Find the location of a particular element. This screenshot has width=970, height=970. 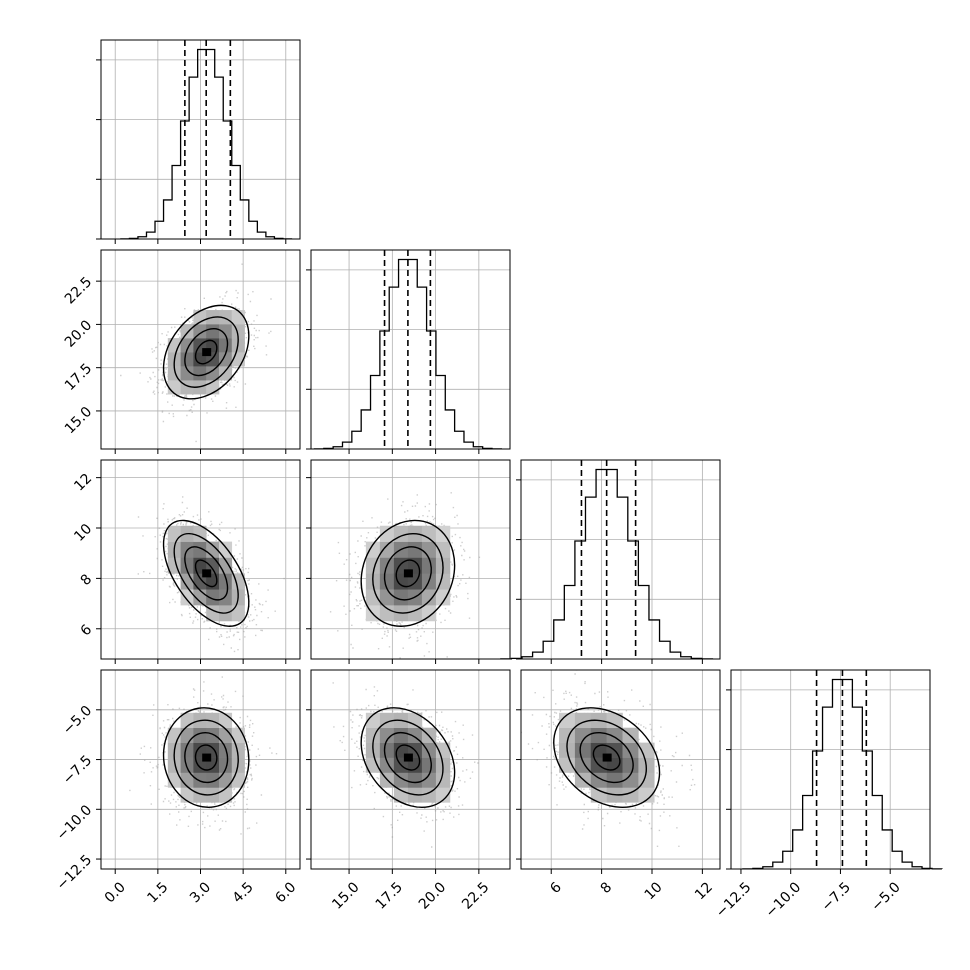

x-tick-label: 4.5 is located at coordinates (243, 892).